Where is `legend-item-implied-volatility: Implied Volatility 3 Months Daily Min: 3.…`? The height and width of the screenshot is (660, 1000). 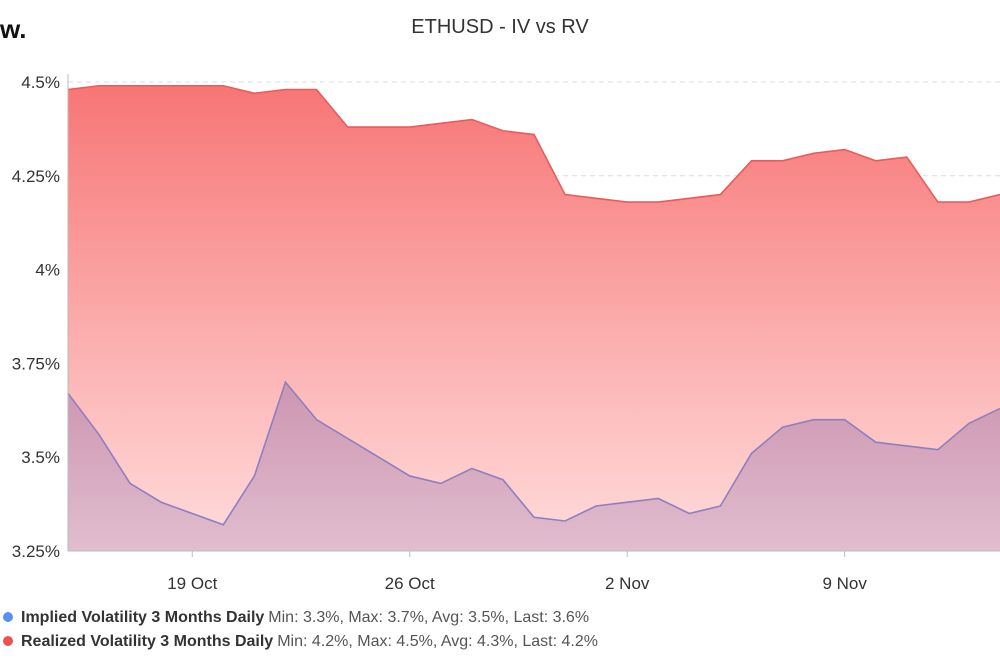 legend-item-implied-volatility: Implied Volatility 3 Months Daily Min: 3.… is located at coordinates (294, 618).